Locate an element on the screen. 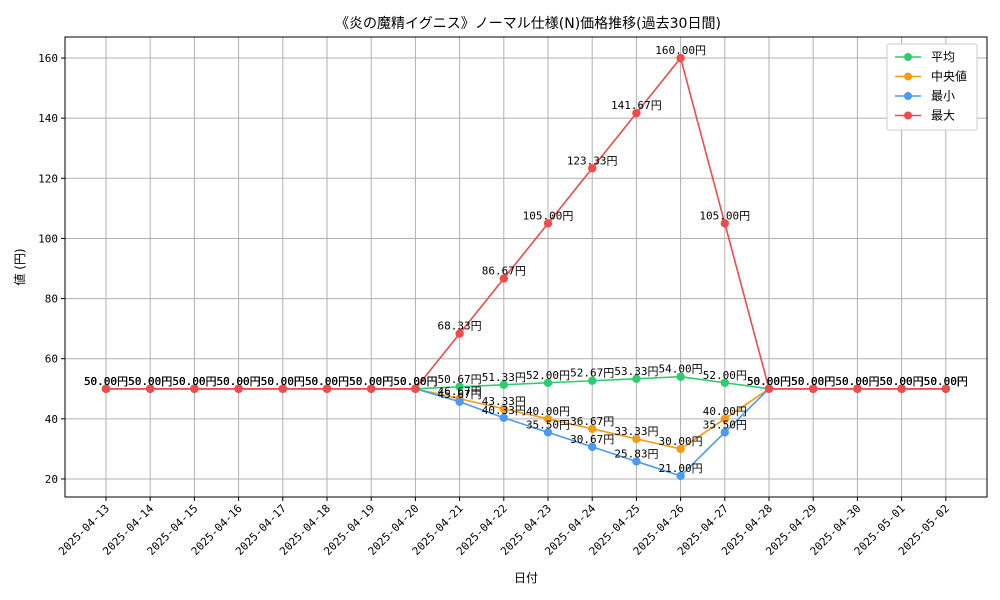 The height and width of the screenshot is (600, 1000). data-label: 123.33円 is located at coordinates (592, 160).